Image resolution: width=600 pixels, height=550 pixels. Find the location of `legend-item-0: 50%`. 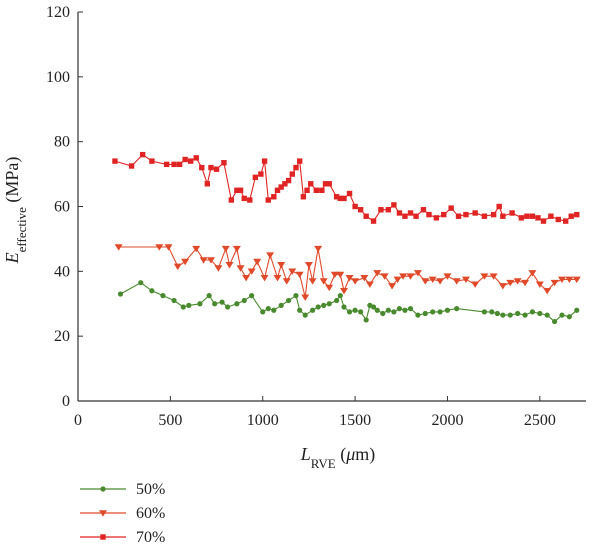

legend-item-0: 50% is located at coordinates (122, 489).